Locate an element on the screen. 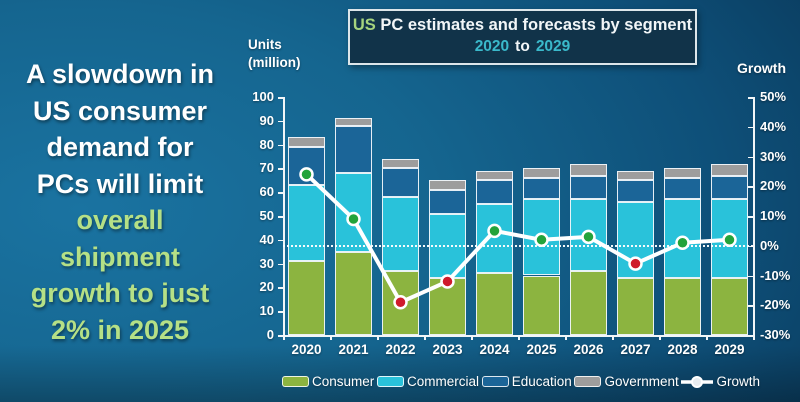 The height and width of the screenshot is (402, 800). legend-item-commercial: Commercial is located at coordinates (427, 381).